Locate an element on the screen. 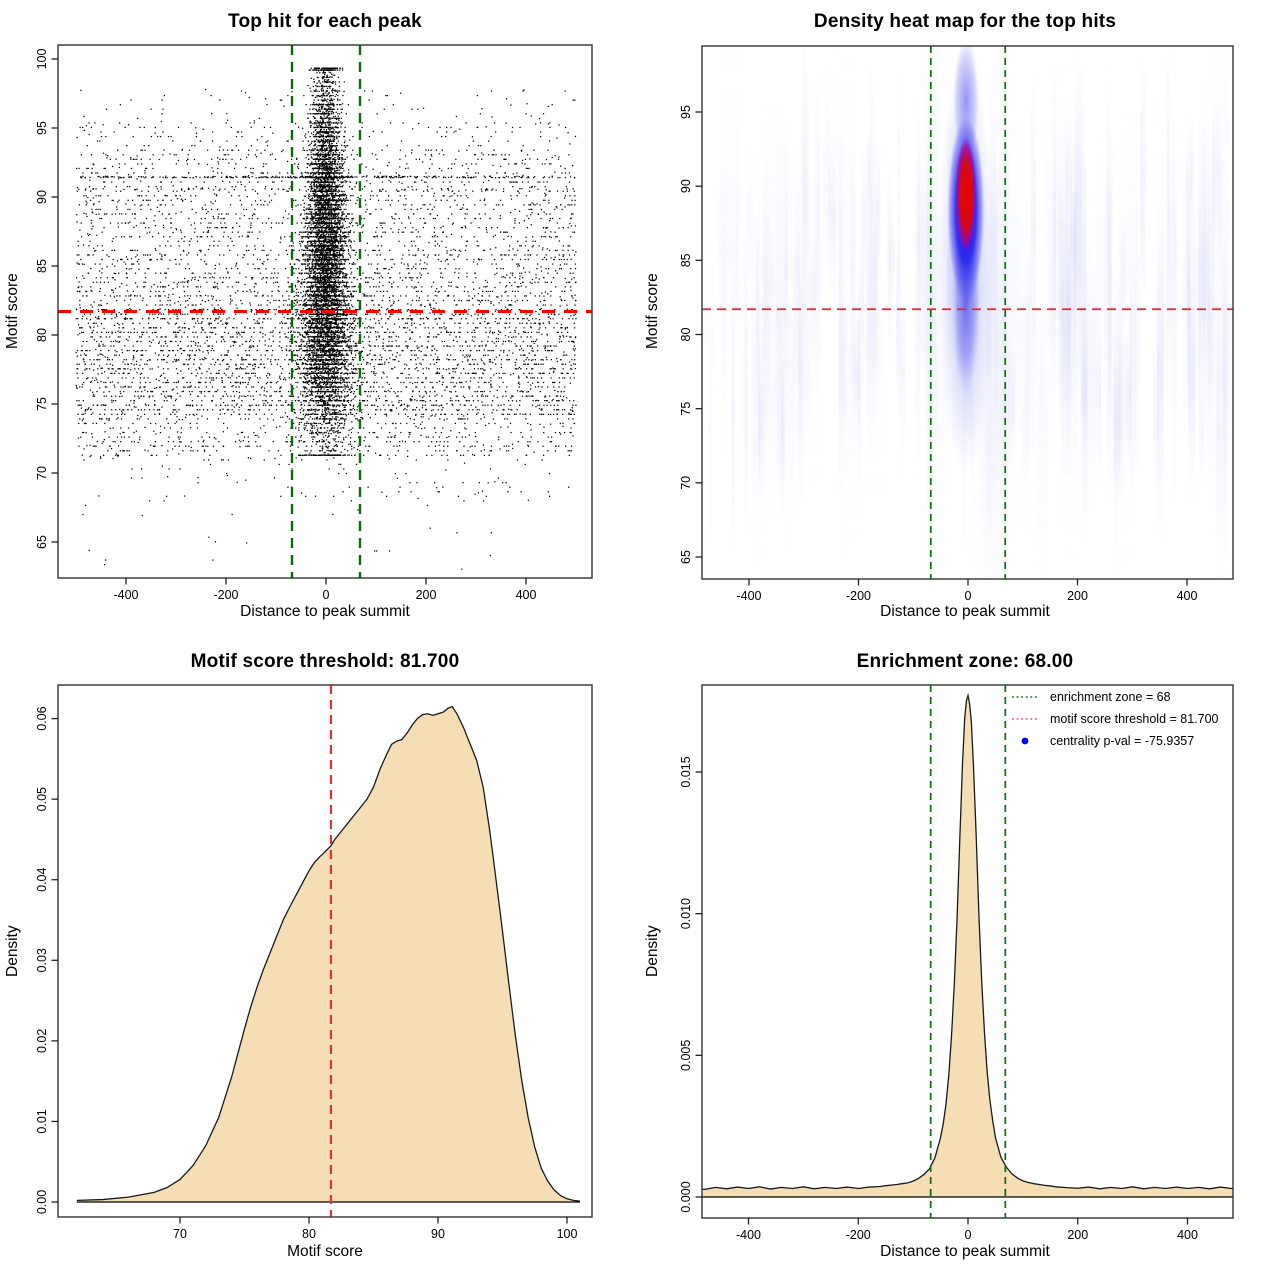  legend-item-motif-score-threshold: motif score threshold = 81.700 is located at coordinates (1114, 718).